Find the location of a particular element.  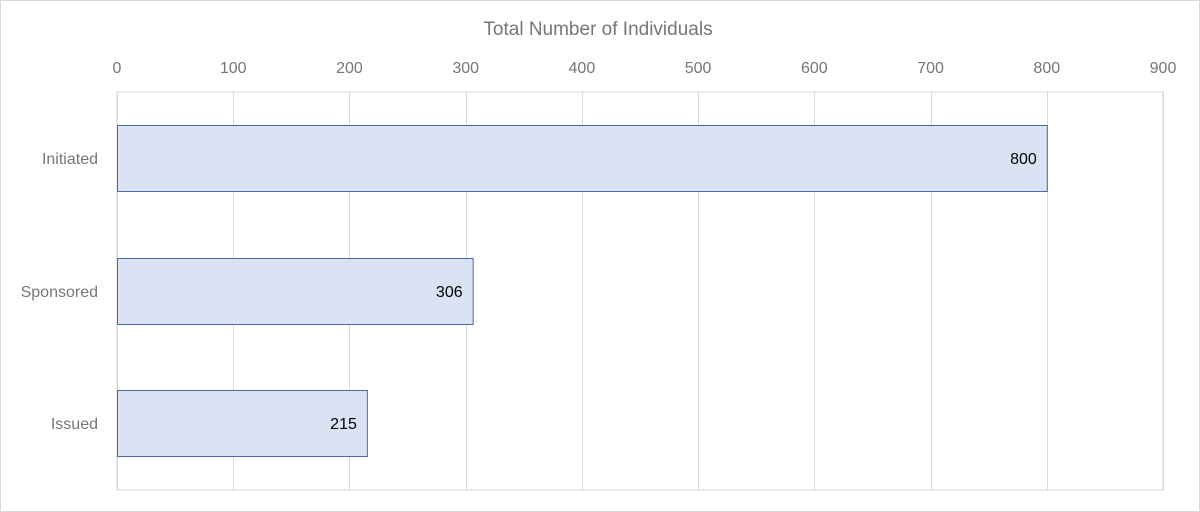

x-tick-label-100: 100 is located at coordinates (233, 68).